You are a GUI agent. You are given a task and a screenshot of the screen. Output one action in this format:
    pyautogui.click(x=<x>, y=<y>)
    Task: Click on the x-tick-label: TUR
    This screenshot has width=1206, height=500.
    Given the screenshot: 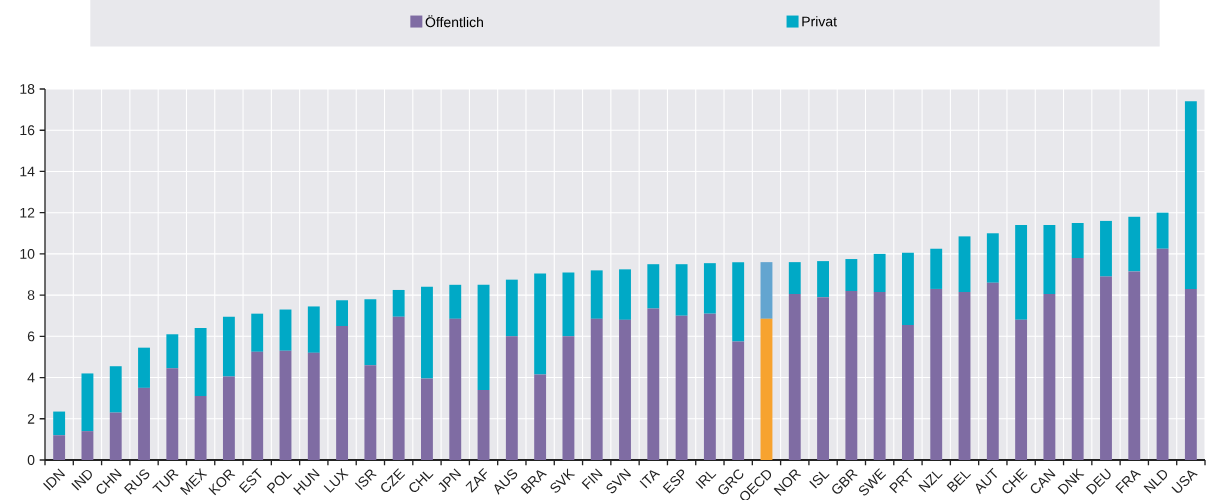 What is the action you would take?
    pyautogui.click(x=165, y=481)
    